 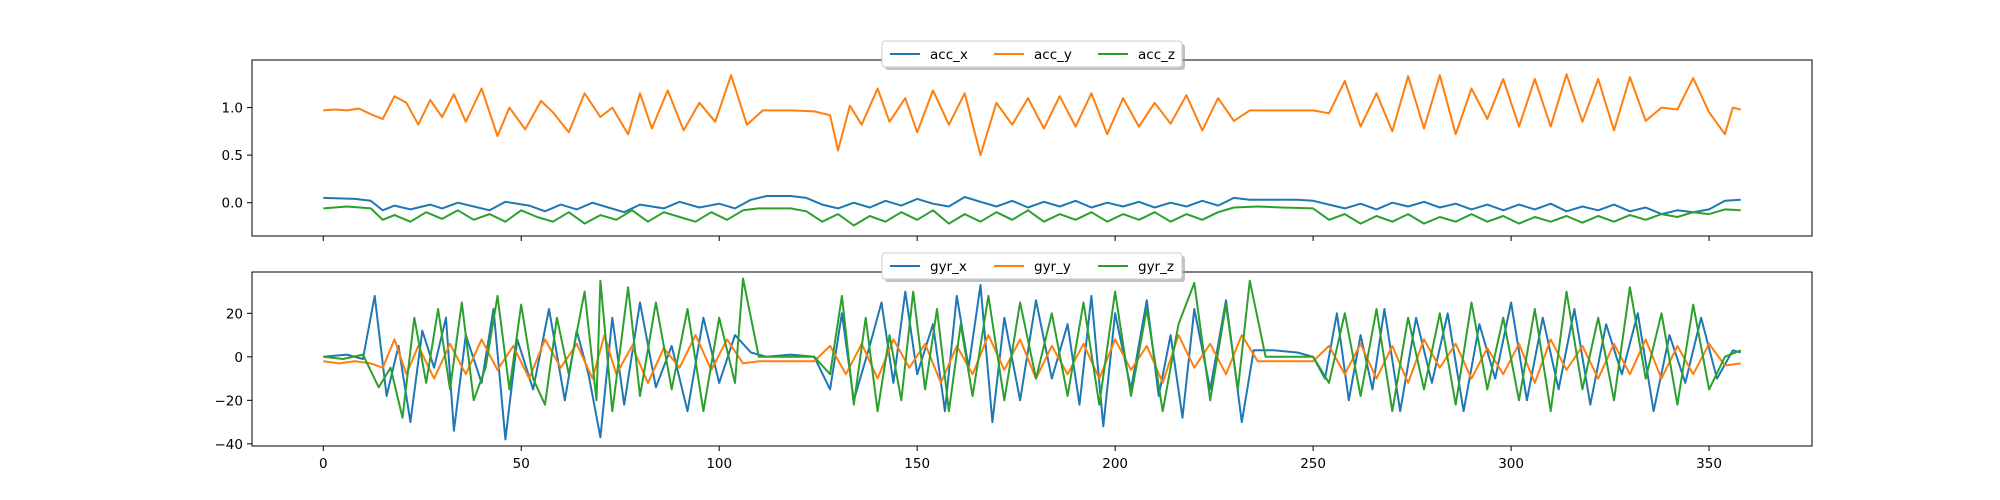 What do you see at coordinates (949, 55) in the screenshot?
I see `legend-label-acc_x: acc_x` at bounding box center [949, 55].